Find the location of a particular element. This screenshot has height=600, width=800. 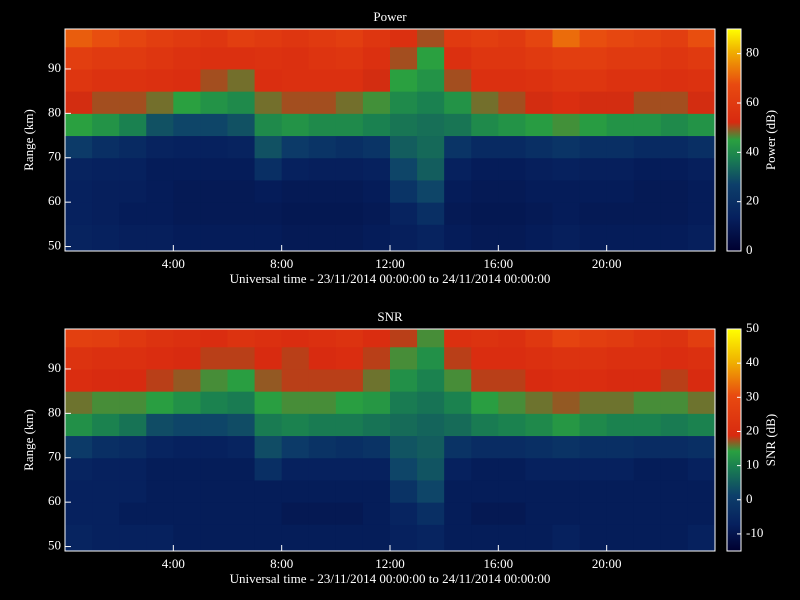

colorbar-tick-label: 10 is located at coordinates (752, 464).